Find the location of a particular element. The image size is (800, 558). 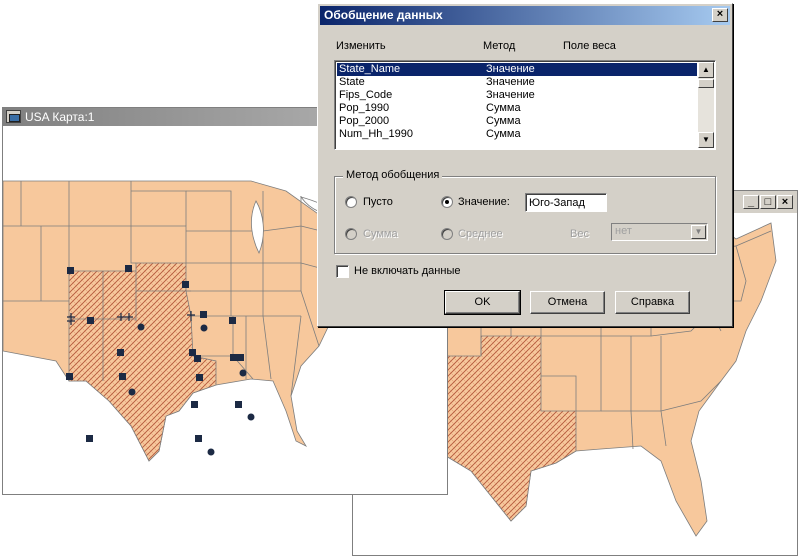

scroll-down-arrow-icon: ▼ is located at coordinates (706, 140).